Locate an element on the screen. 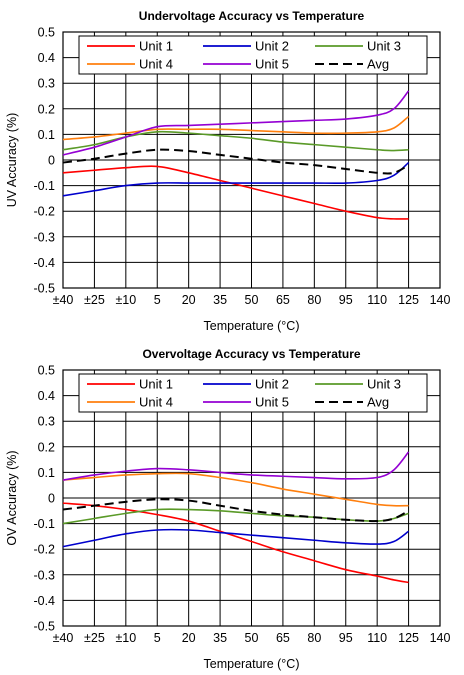 The height and width of the screenshot is (675, 464). chart-title: Overvoltage Accuracy vs Temperature is located at coordinates (251, 354).